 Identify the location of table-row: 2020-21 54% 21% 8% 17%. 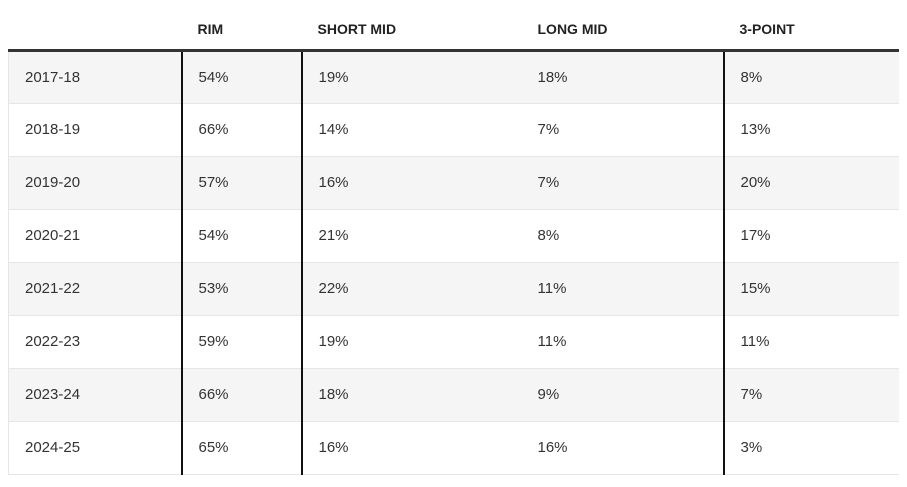
(453, 236).